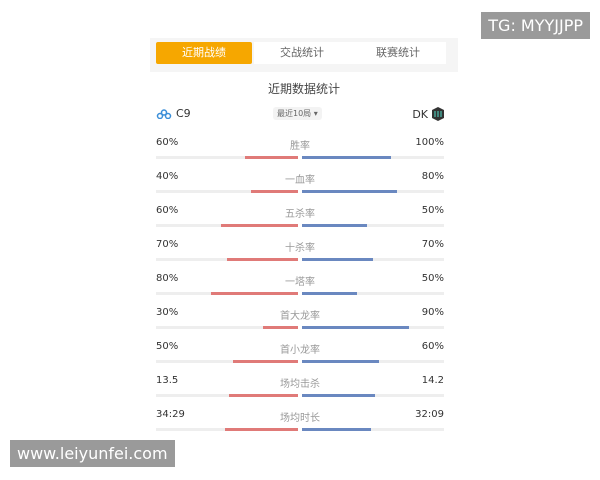 This screenshot has width=600, height=480. I want to click on stat-right-value: 32:09, so click(429, 414).